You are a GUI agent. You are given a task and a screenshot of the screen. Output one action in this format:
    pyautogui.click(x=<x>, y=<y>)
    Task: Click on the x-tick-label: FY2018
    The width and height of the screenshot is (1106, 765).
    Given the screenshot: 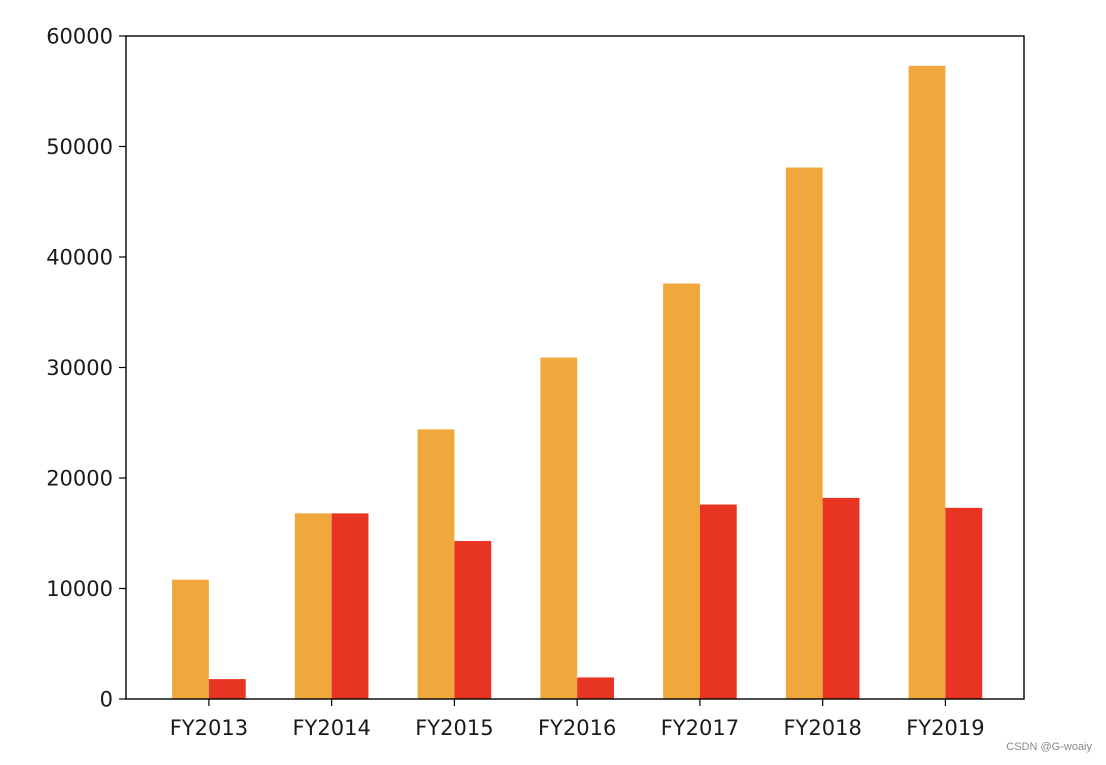 What is the action you would take?
    pyautogui.click(x=822, y=728)
    